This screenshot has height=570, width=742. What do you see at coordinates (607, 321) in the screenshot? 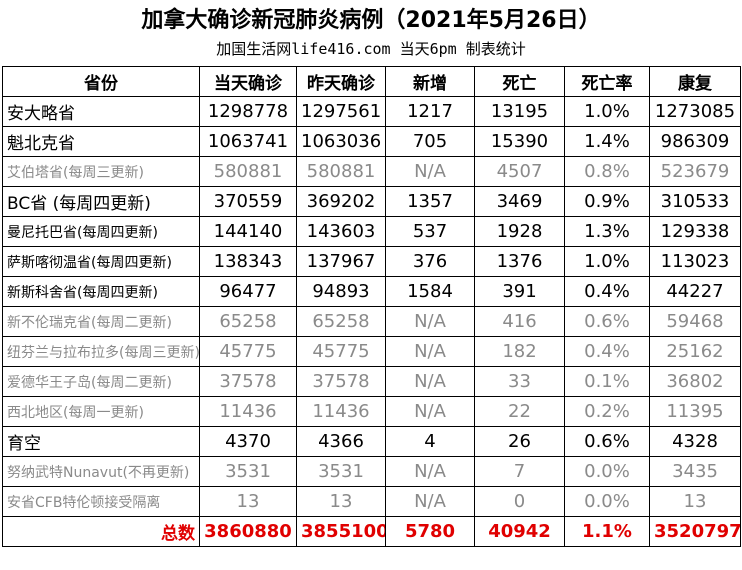
I see `value-cell: 0.6%` at bounding box center [607, 321].